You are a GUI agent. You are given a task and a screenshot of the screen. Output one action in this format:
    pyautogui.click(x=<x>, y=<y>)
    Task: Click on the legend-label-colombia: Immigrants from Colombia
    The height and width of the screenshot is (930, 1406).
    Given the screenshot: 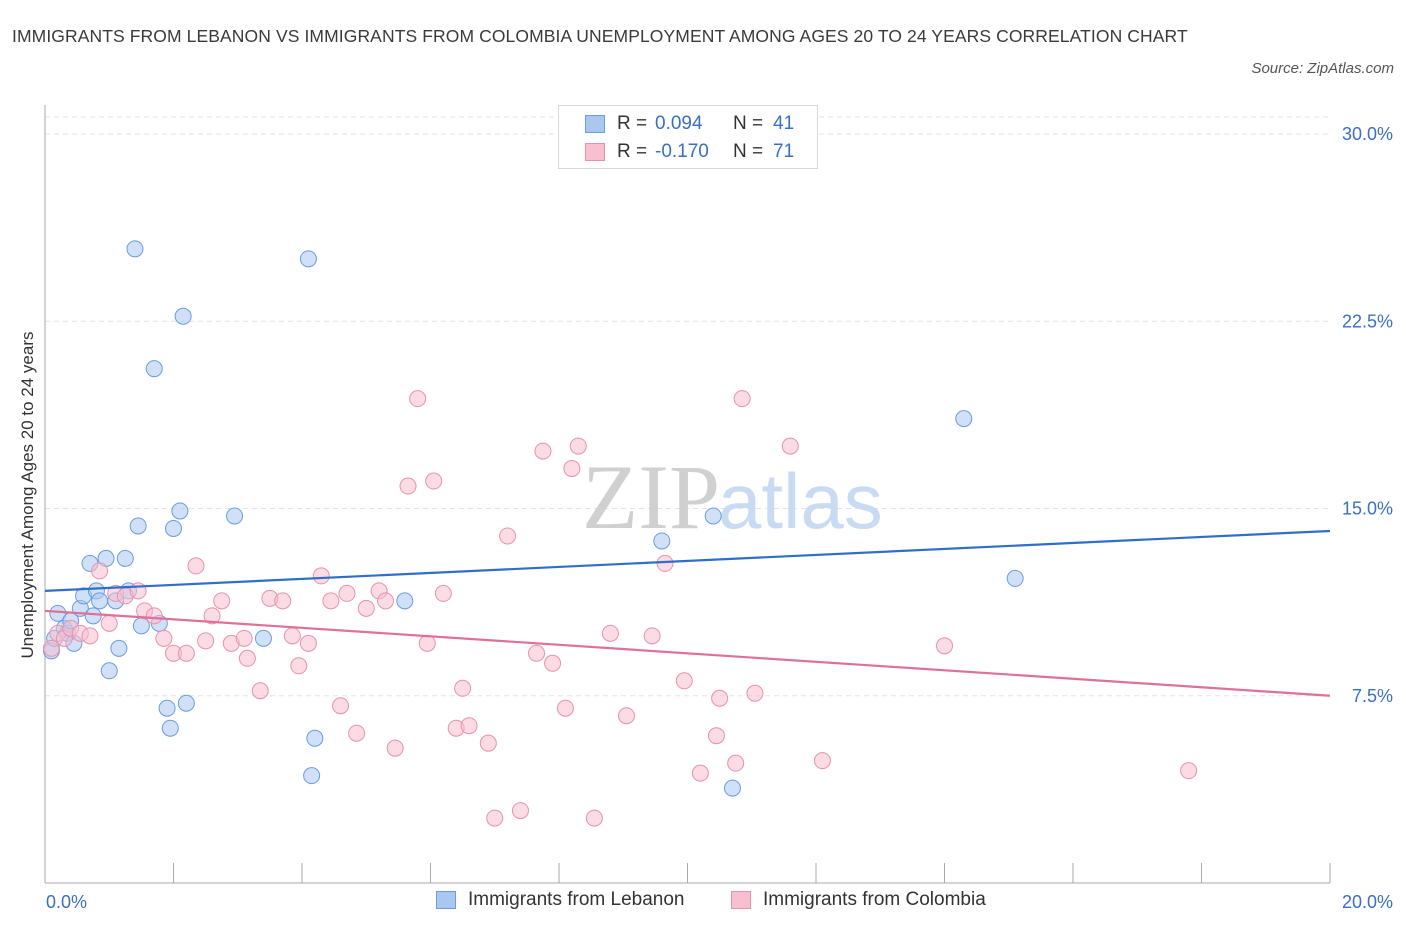 What is the action you would take?
    pyautogui.click(x=874, y=899)
    